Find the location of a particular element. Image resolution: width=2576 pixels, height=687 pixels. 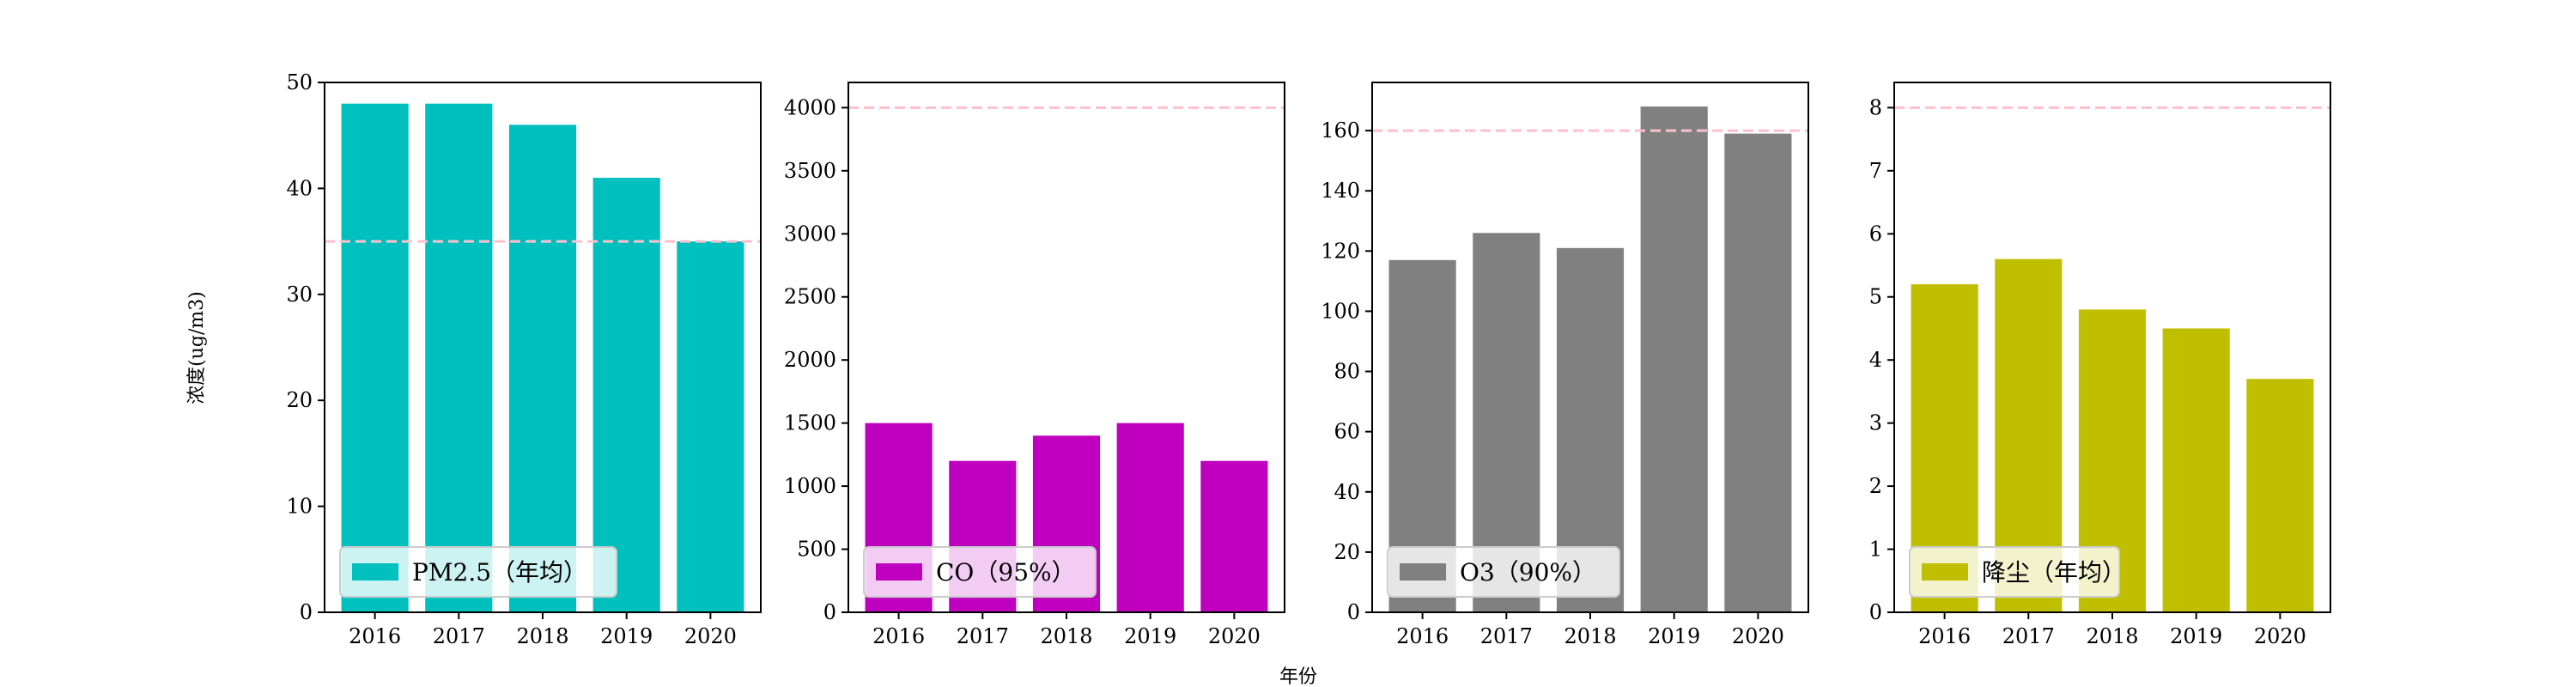

legend-label: CO（95%） is located at coordinates (1006, 572).